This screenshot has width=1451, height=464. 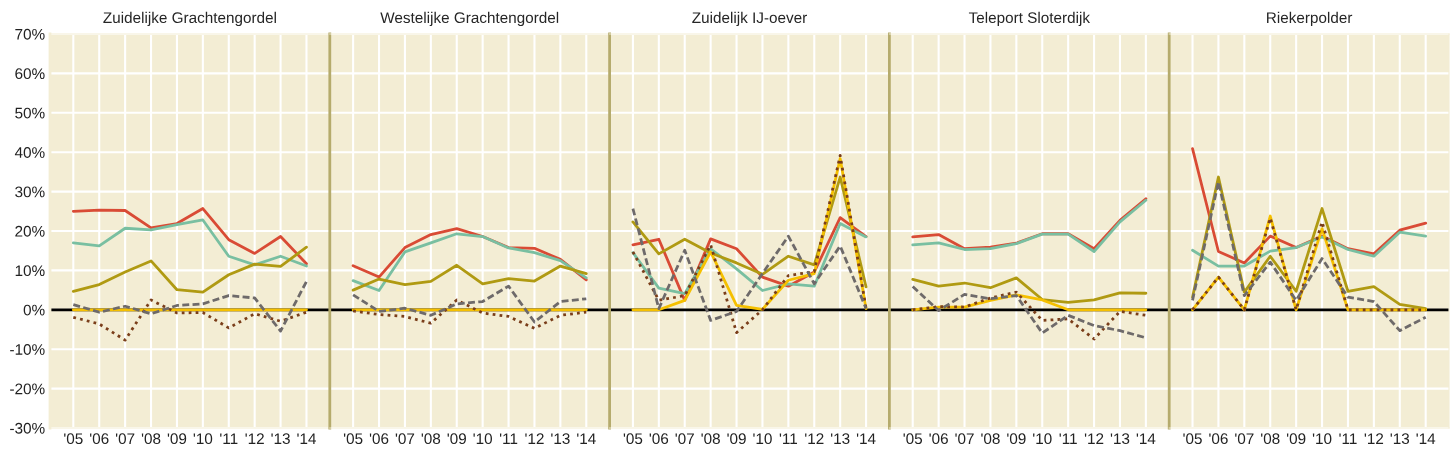 What do you see at coordinates (27, 428) in the screenshot?
I see `y-tick-label: -30%` at bounding box center [27, 428].